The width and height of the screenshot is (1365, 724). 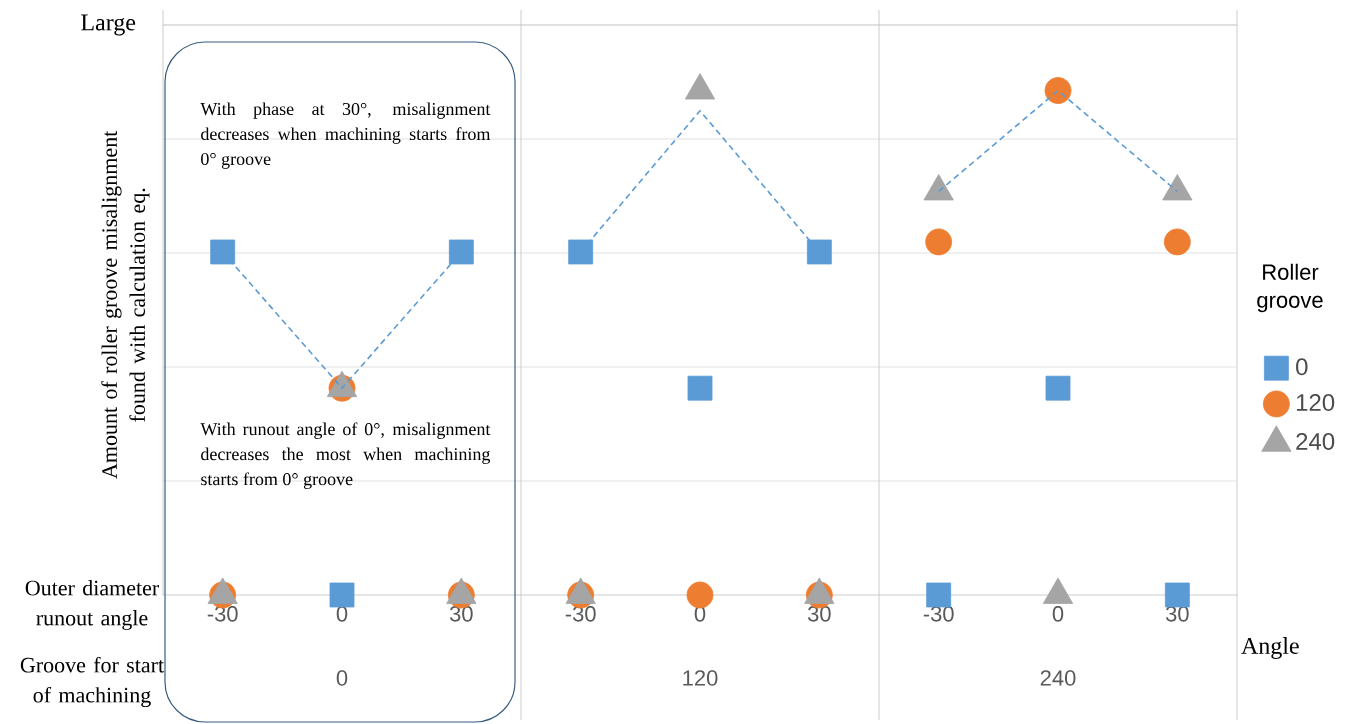 What do you see at coordinates (700, 678) in the screenshot?
I see `text: 120` at bounding box center [700, 678].